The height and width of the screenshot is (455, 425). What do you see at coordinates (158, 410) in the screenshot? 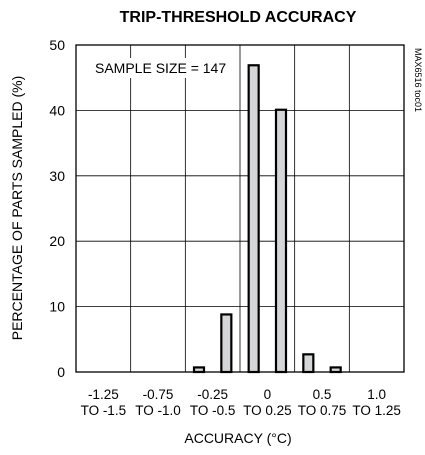
I see `x-tick-label: TO -1.0` at bounding box center [158, 410].